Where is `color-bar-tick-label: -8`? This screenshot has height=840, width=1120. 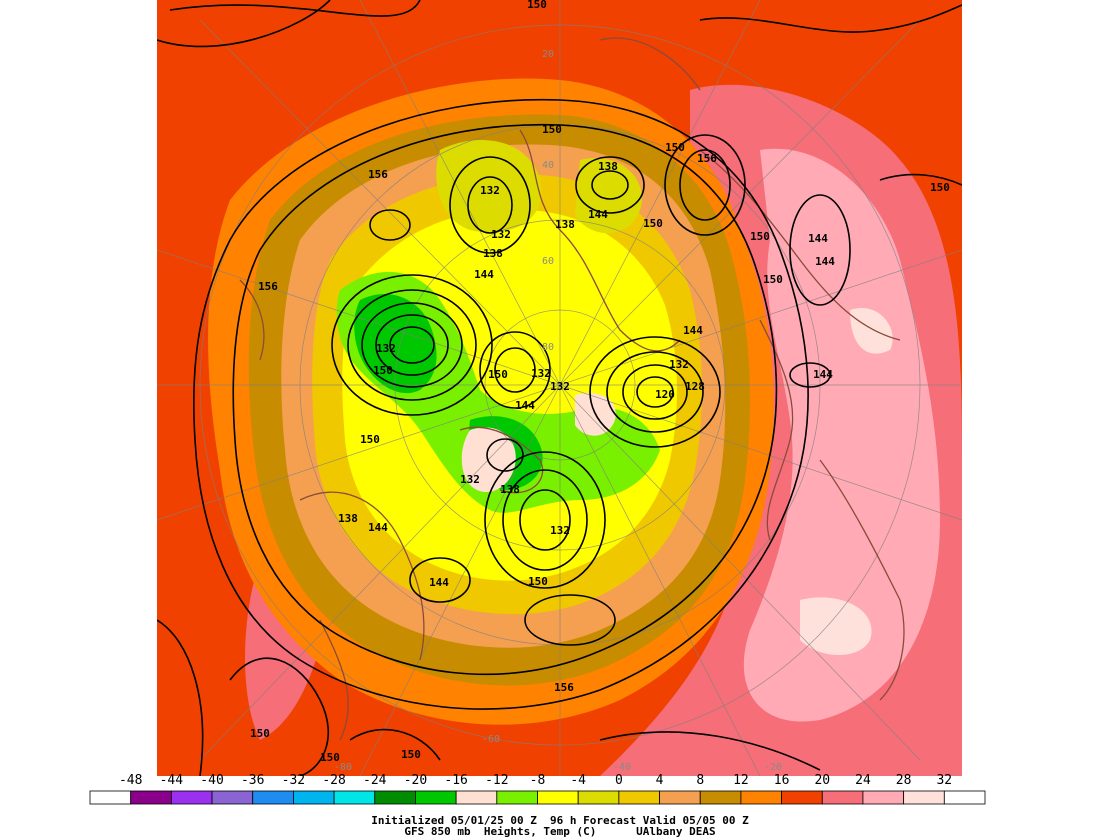
color-bar-tick-label: -8 is located at coordinates (538, 780).